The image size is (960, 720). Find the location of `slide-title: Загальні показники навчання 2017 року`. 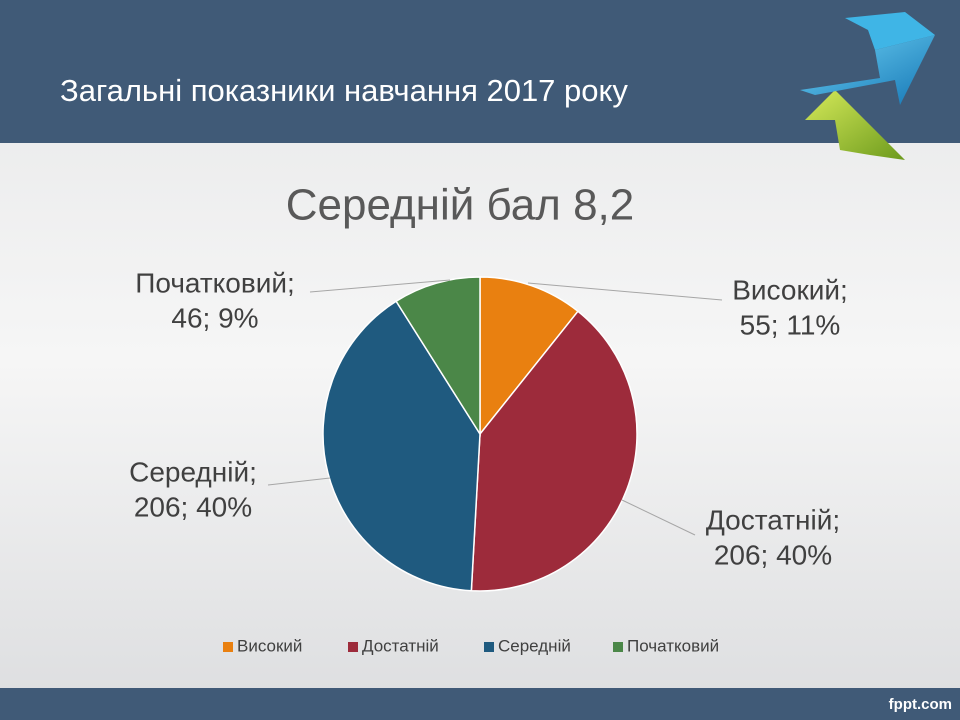

slide-title: Загальні показники навчання 2017 року is located at coordinates (344, 90).